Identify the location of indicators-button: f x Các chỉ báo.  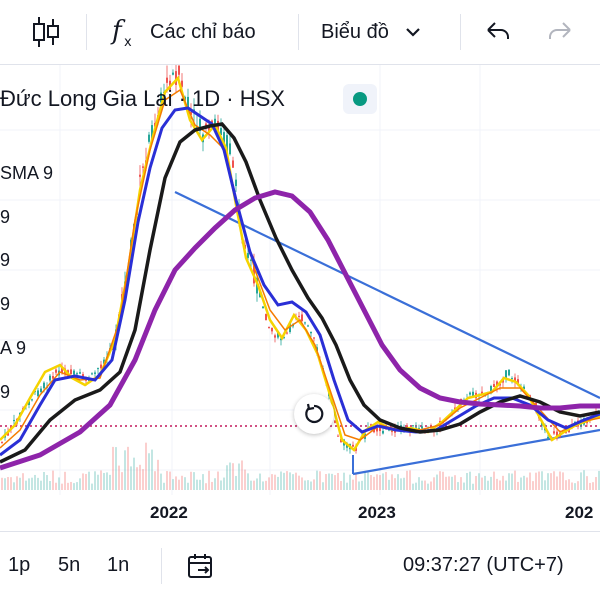
(183, 32).